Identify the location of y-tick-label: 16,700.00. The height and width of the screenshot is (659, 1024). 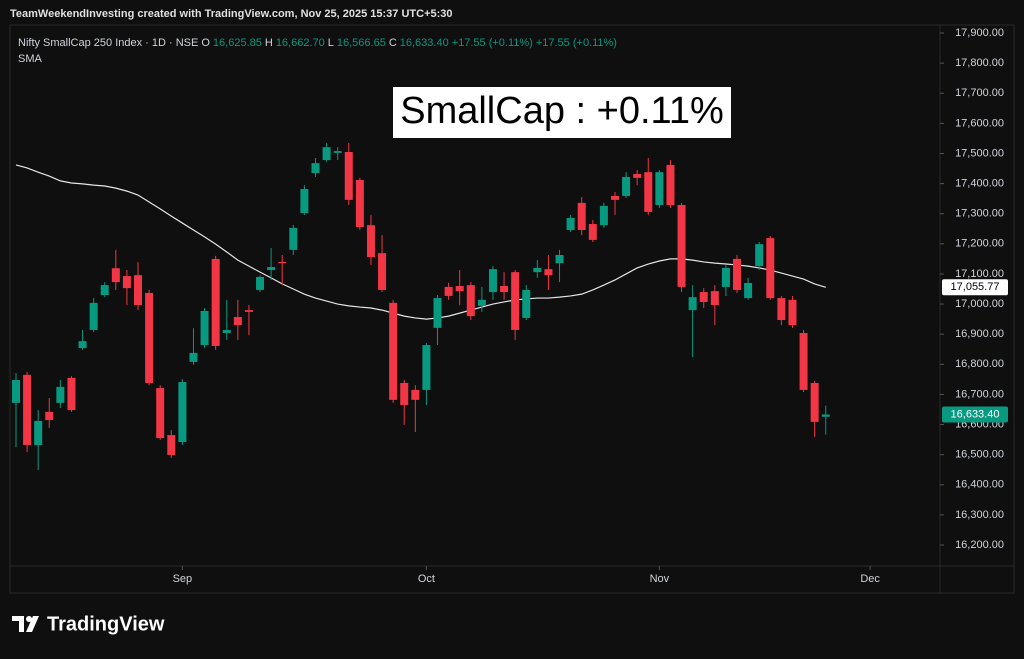
(979, 394).